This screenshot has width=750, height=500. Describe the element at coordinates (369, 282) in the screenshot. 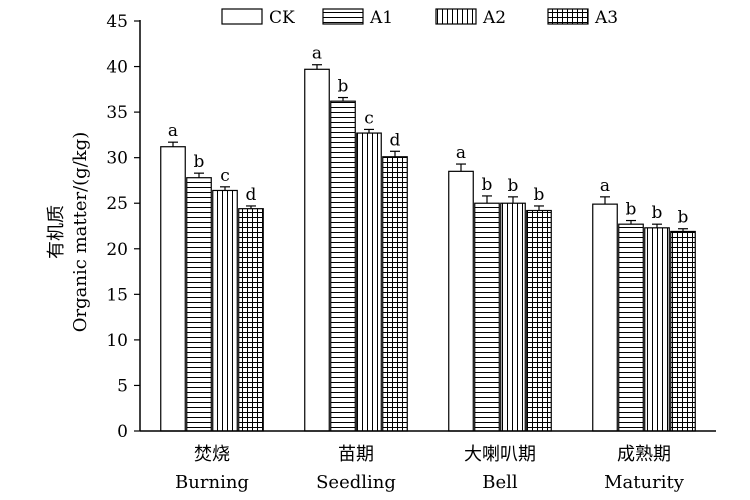

I see `bar-a2-seedling` at that location.